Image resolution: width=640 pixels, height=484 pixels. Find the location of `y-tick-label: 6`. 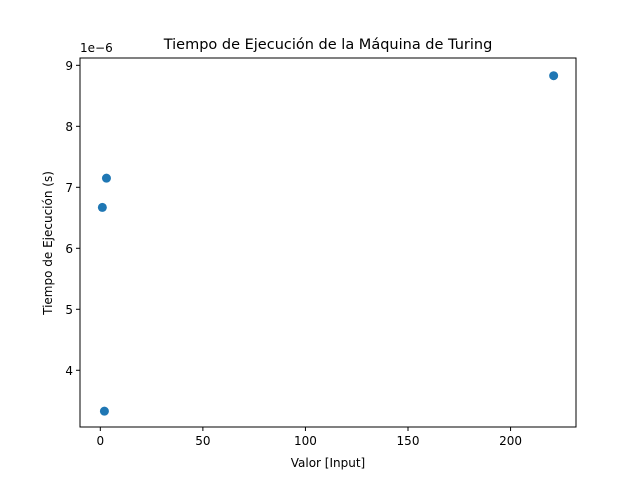

y-tick-label: 6 is located at coordinates (69, 249).